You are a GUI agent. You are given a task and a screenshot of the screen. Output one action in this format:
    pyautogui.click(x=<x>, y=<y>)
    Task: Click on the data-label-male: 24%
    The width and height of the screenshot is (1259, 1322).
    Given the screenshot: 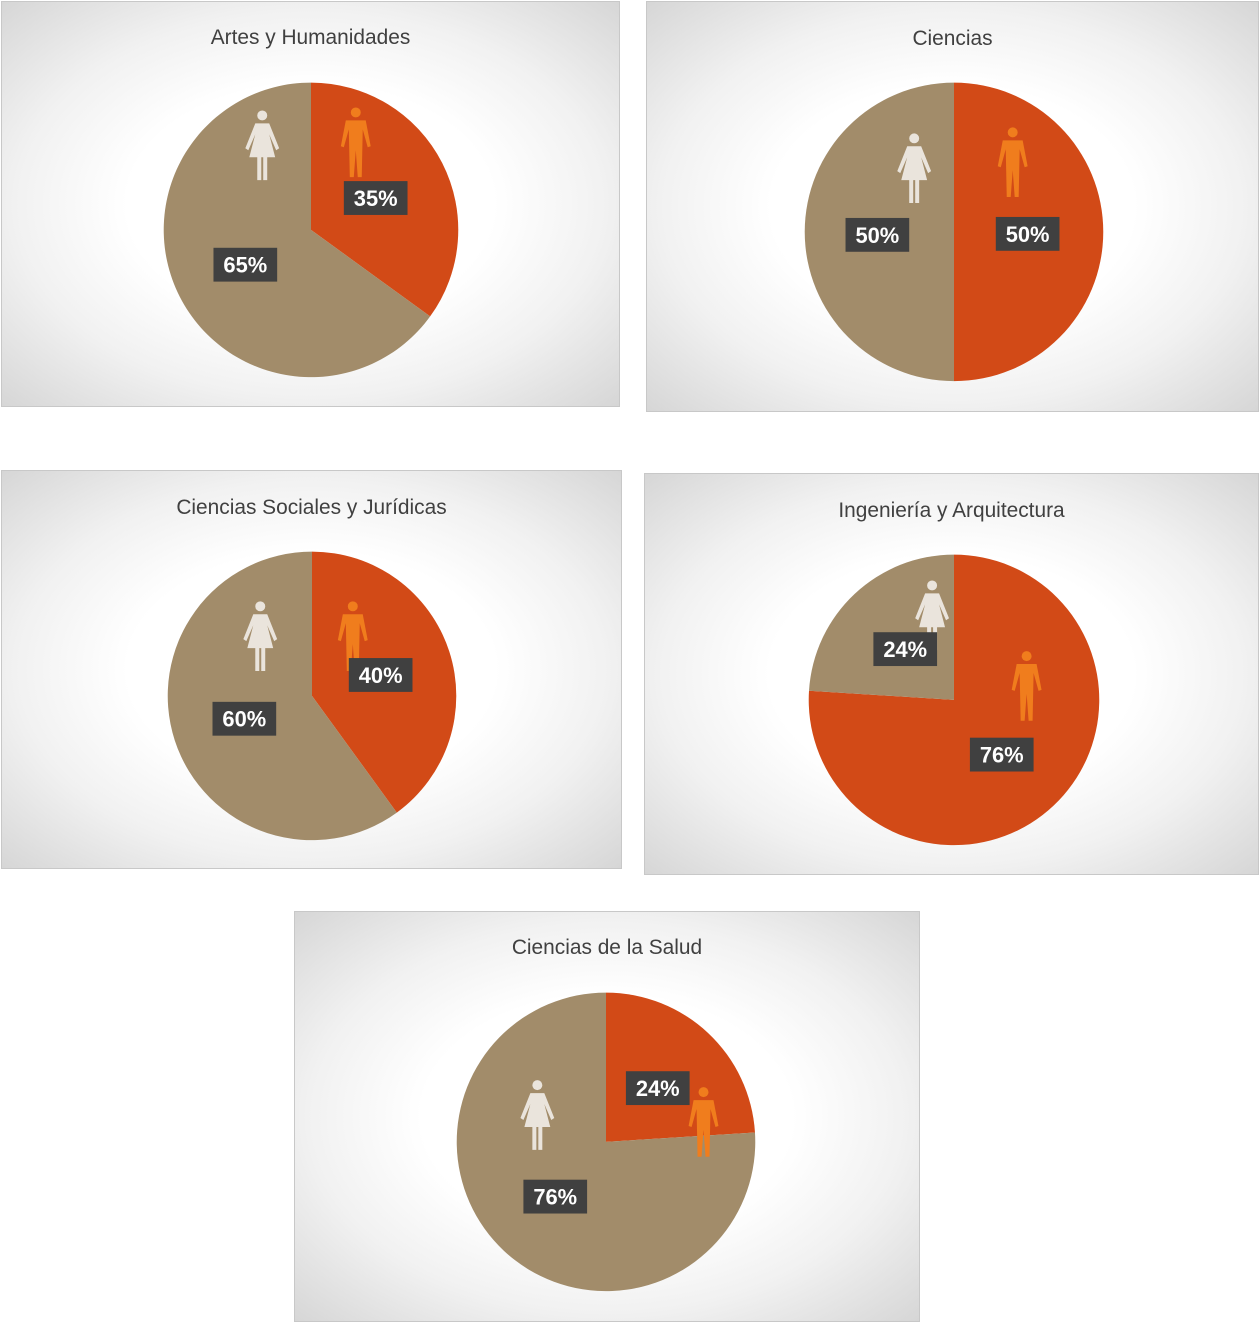 What is the action you would take?
    pyautogui.click(x=657, y=1088)
    